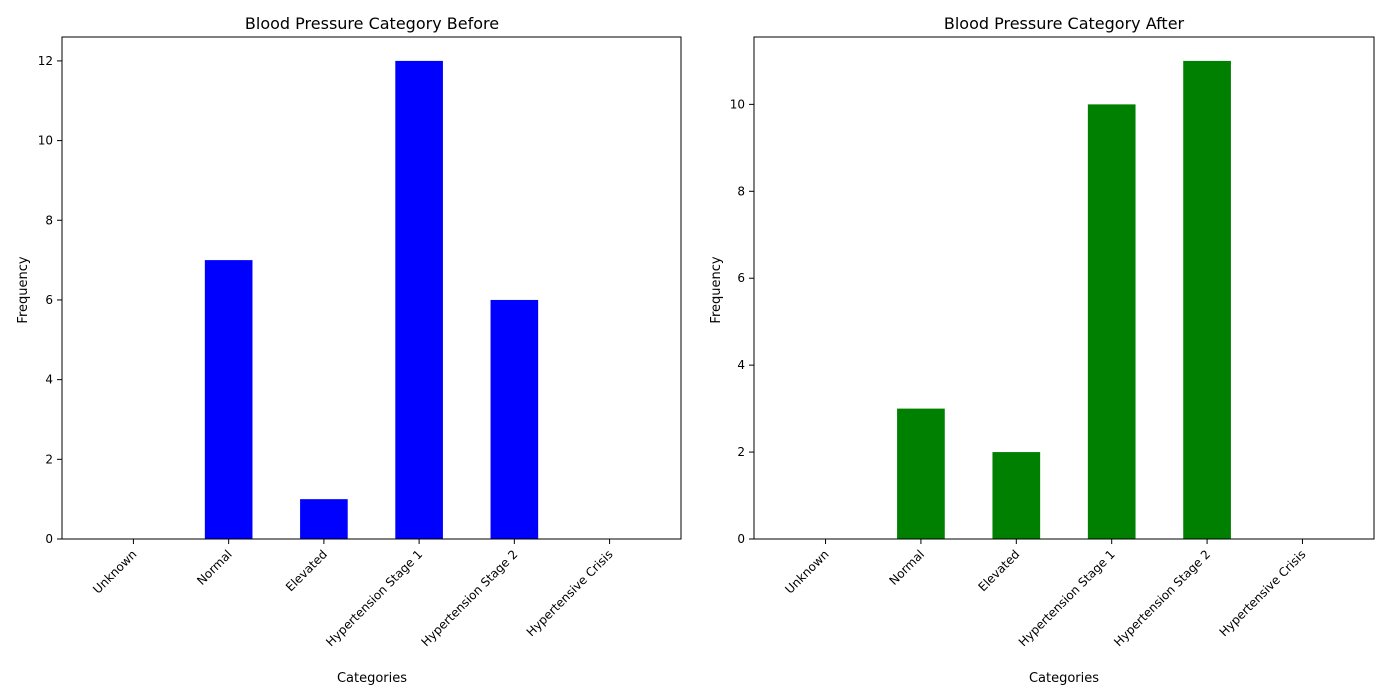 The image size is (1400, 700). What do you see at coordinates (1064, 23) in the screenshot?
I see `chart-title: Blood Pressure Category After` at bounding box center [1064, 23].